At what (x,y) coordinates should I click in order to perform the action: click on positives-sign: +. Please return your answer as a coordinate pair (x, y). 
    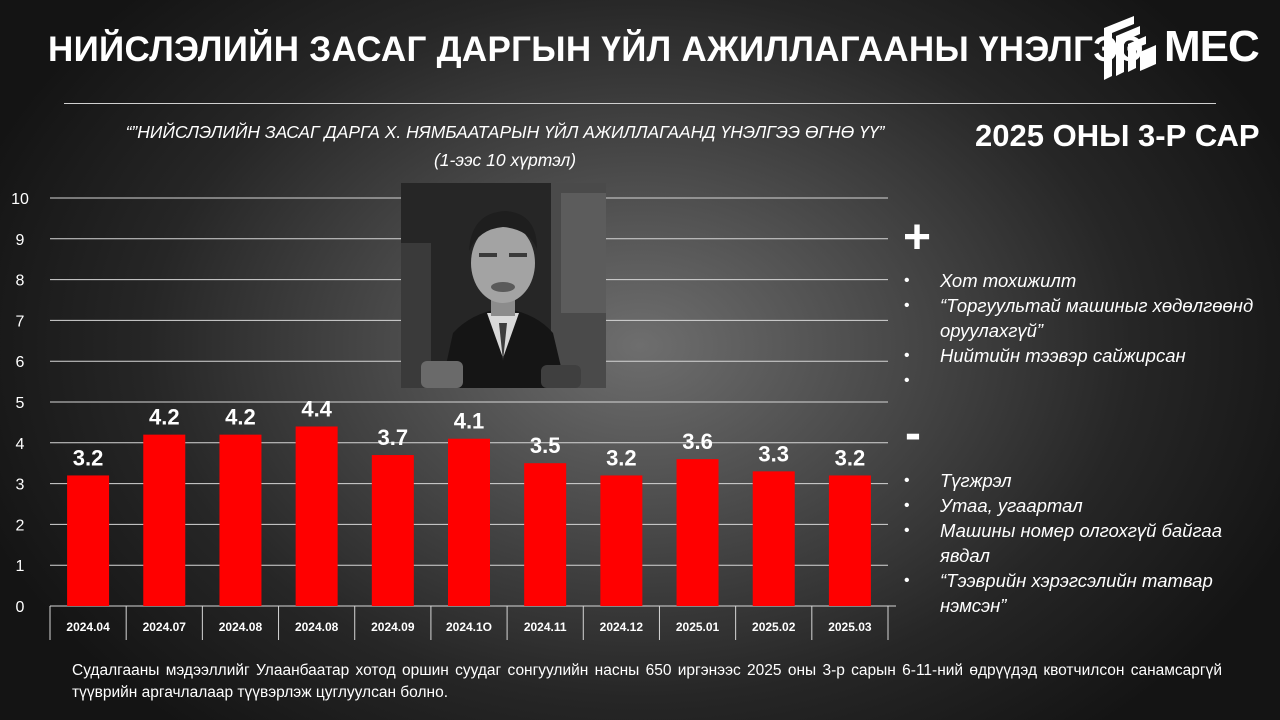
    Looking at the image, I should click on (917, 237).